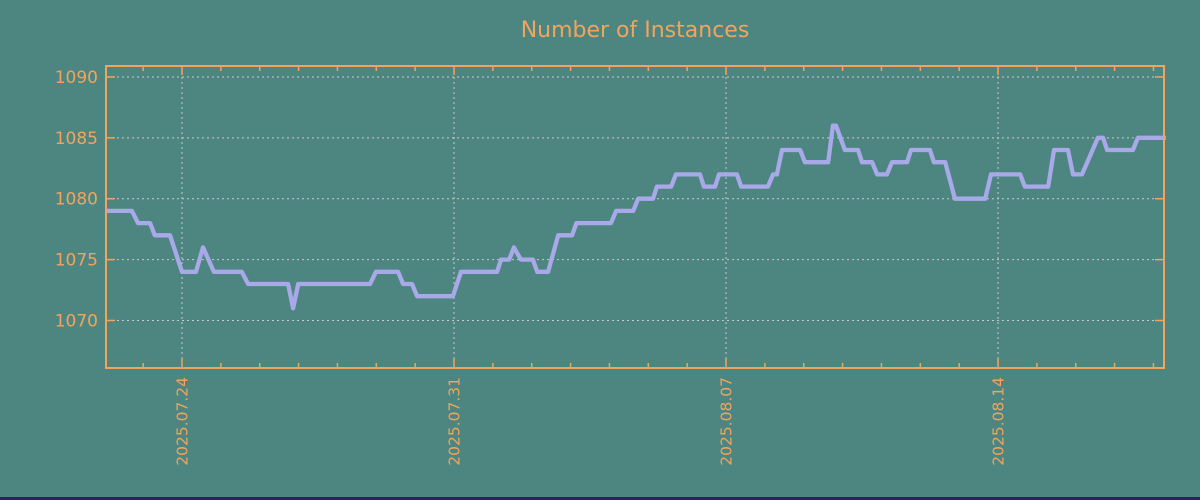 The image size is (1200, 500). Describe the element at coordinates (600, 498) in the screenshot. I see `bottom-edge-strip` at that location.